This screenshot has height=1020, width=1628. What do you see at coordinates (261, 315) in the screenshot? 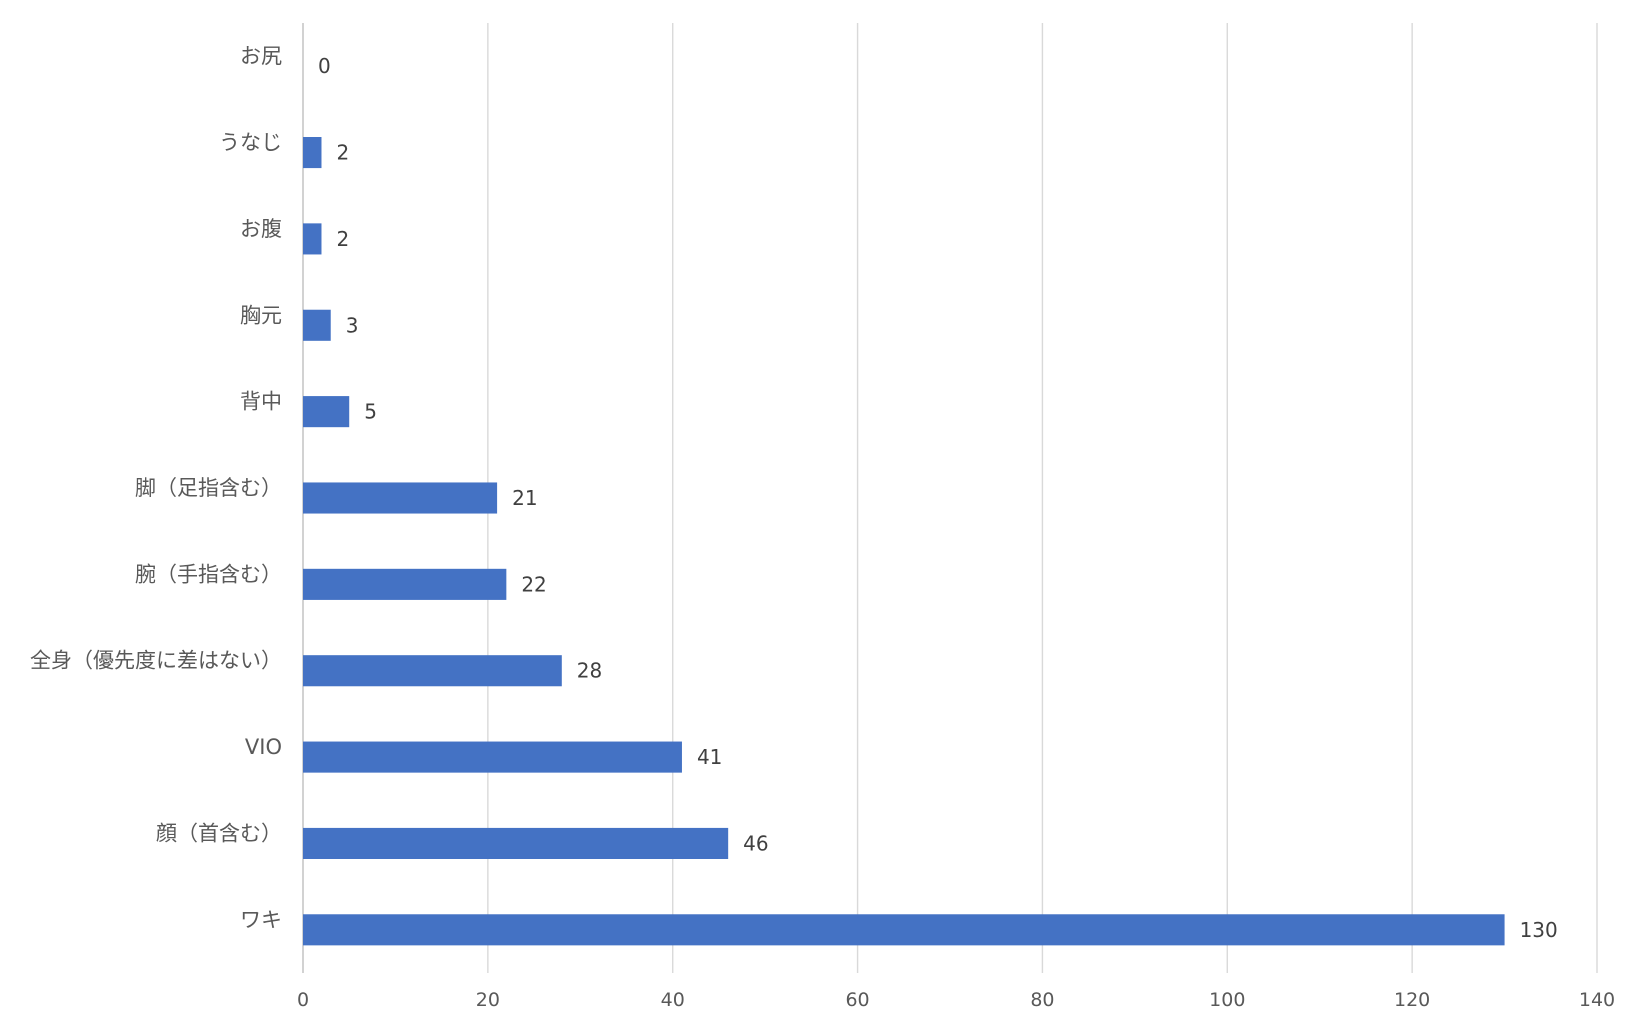
I see `category-label: 胸元` at bounding box center [261, 315].